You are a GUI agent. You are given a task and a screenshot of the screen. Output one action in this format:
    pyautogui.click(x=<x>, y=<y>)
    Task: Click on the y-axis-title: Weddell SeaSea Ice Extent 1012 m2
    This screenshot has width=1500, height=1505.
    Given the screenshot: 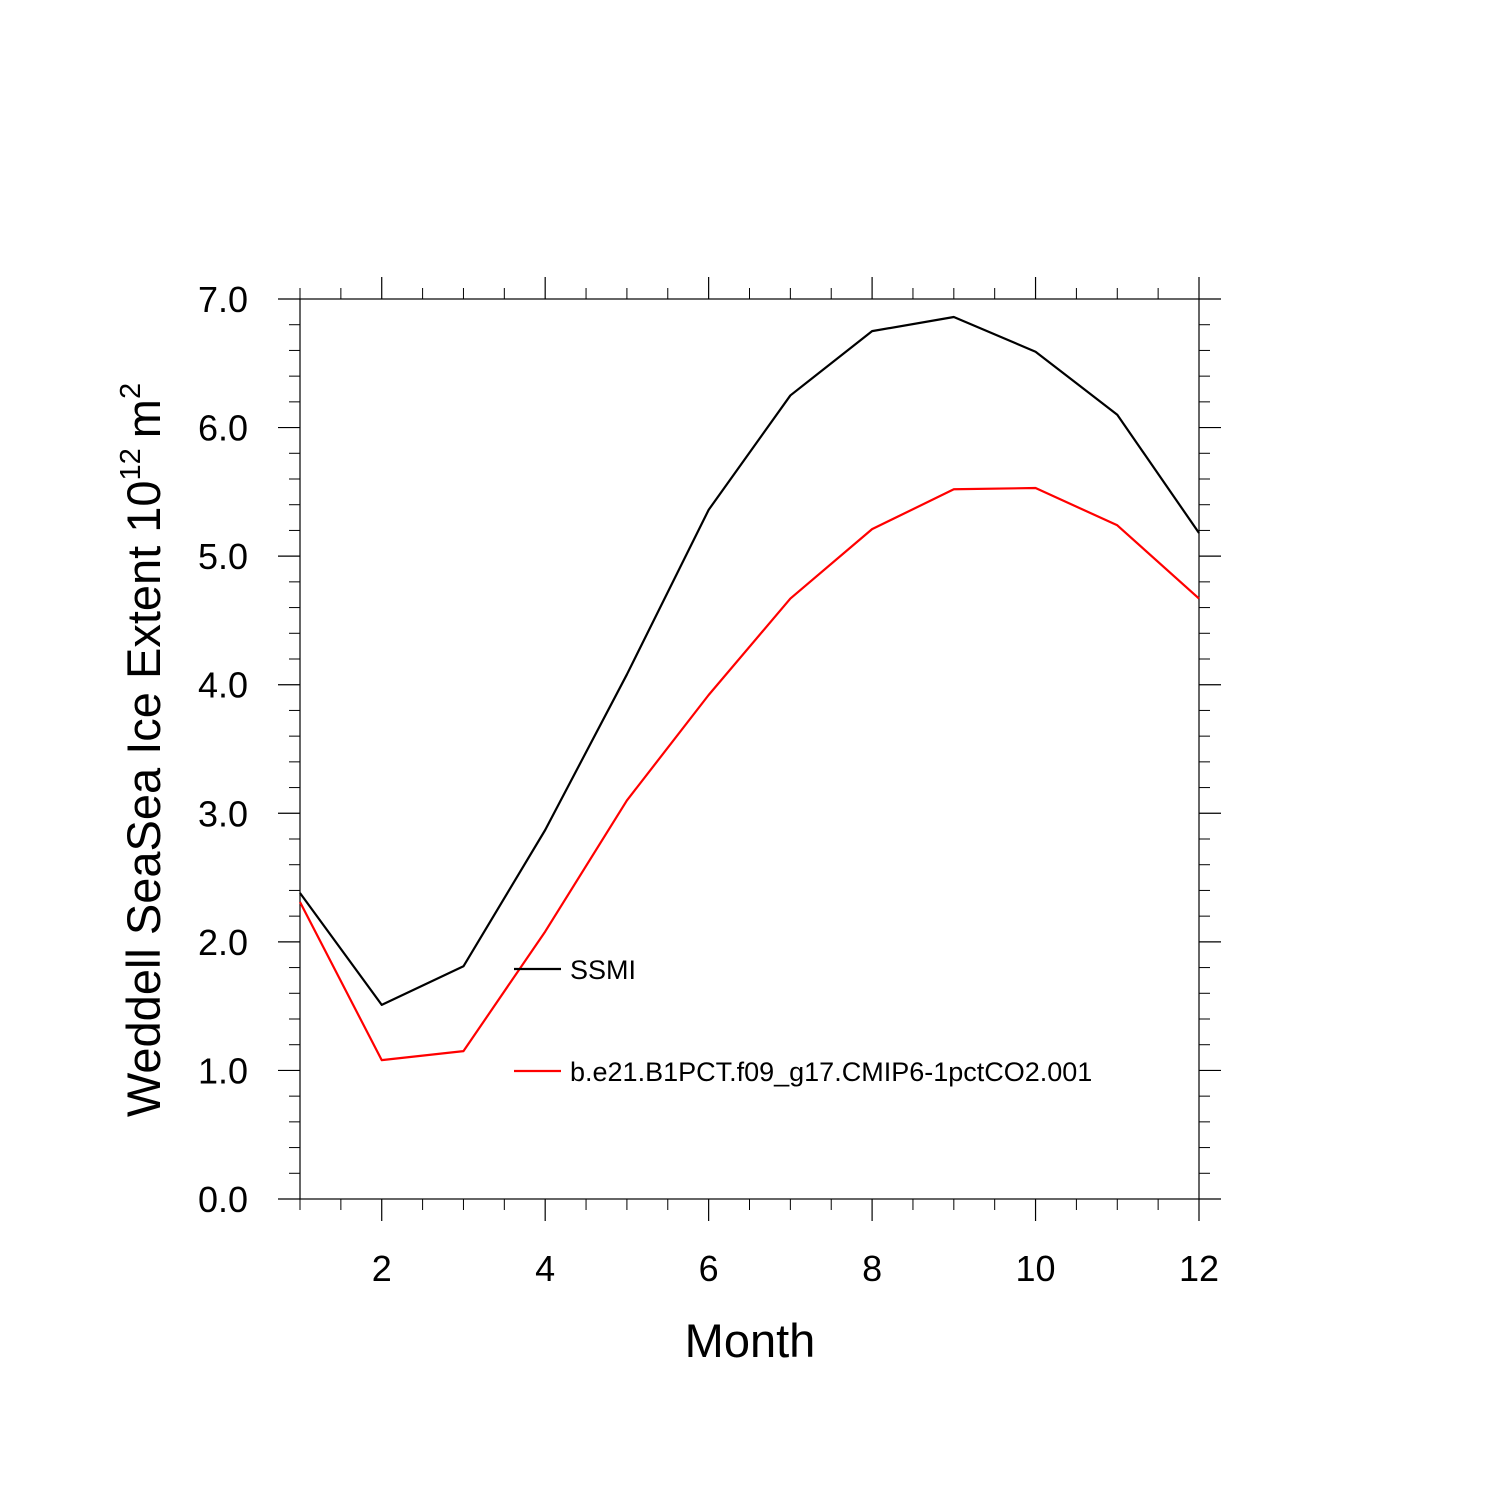 What is the action you would take?
    pyautogui.click(x=142, y=750)
    